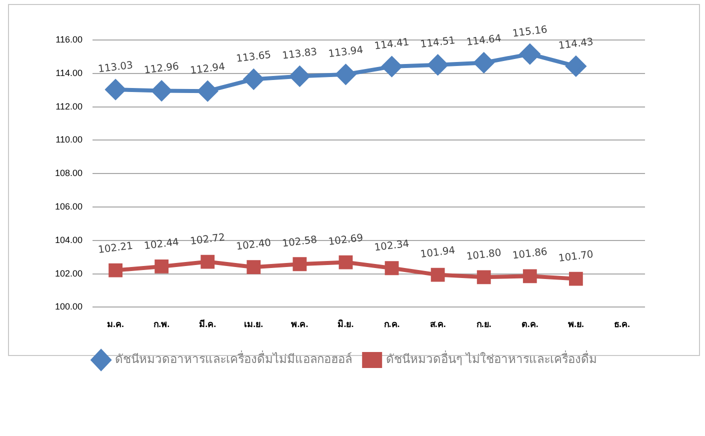  What do you see at coordinates (438, 43) in the screenshot?
I see `data-label: 114.51` at bounding box center [438, 43].